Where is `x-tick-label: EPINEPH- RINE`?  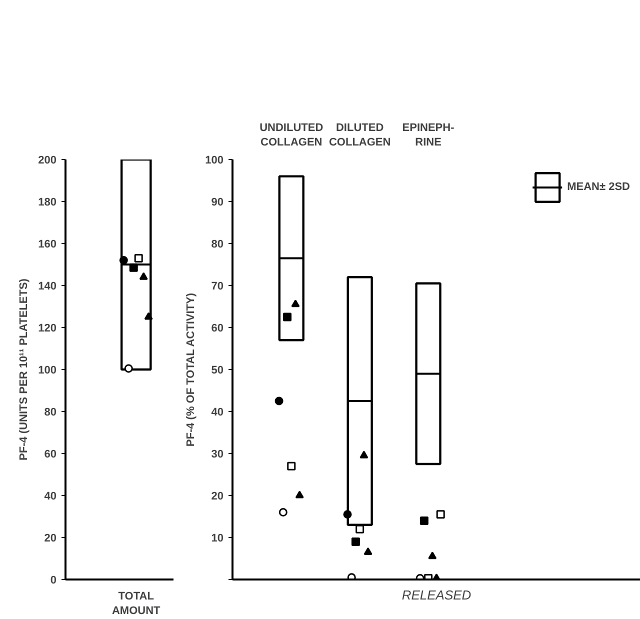
x-tick-label: EPINEPH- RINE is located at coordinates (428, 135).